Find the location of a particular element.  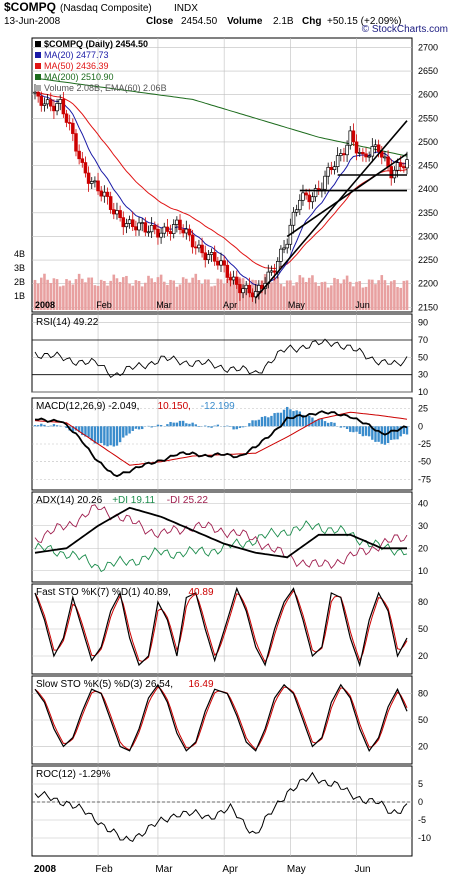

price-ytick-label: 2600 is located at coordinates (428, 95).